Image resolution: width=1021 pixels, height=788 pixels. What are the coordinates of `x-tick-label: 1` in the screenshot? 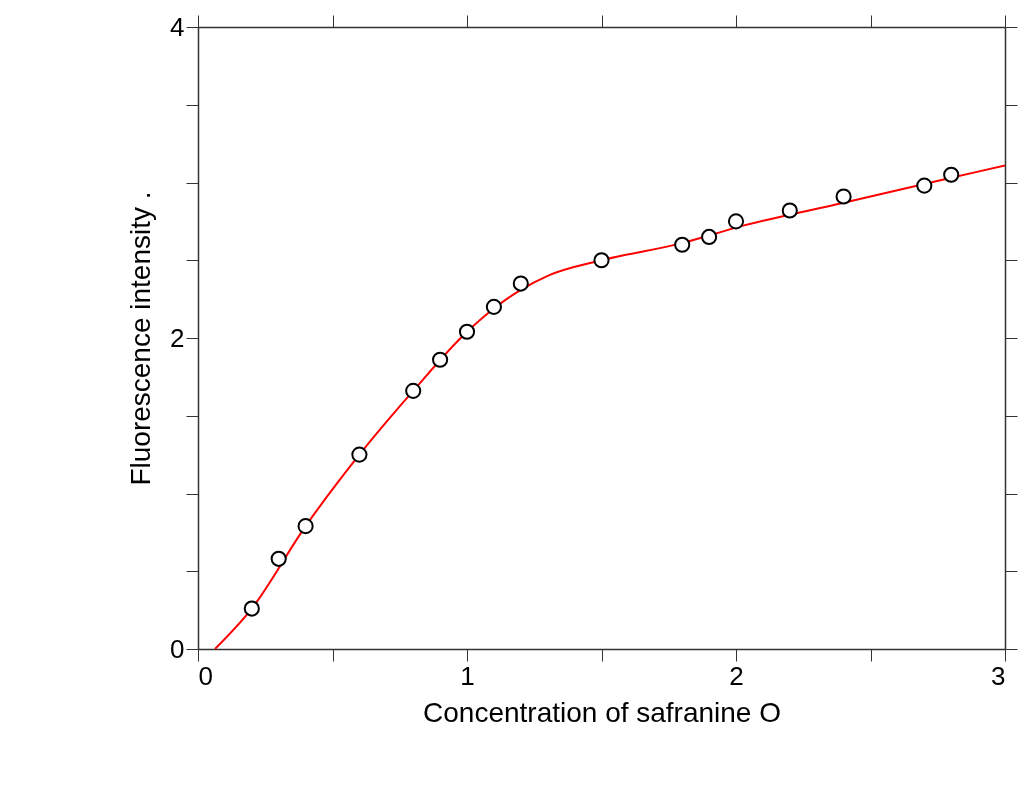 It's located at (467, 675).